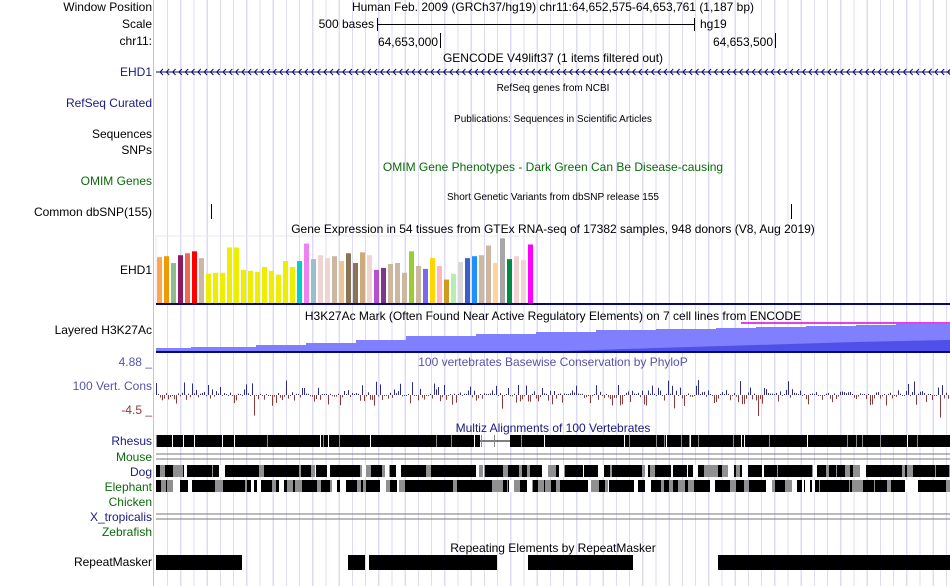 The height and width of the screenshot is (586, 950). Describe the element at coordinates (135, 270) in the screenshot. I see `gtex-track-label: EHD1` at that location.